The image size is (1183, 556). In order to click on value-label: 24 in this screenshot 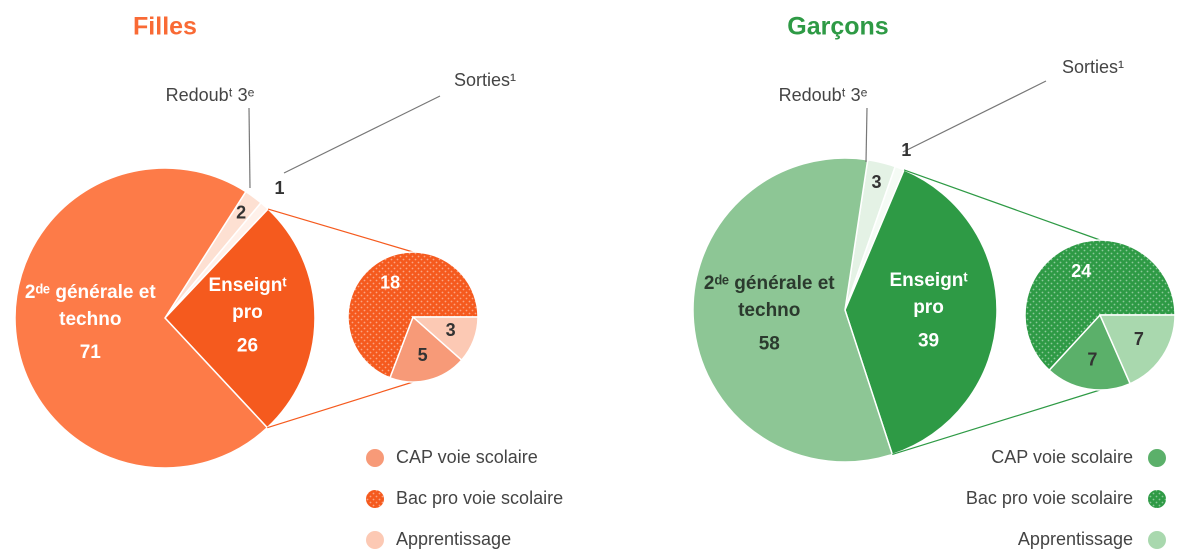, I will do `click(1081, 271)`.